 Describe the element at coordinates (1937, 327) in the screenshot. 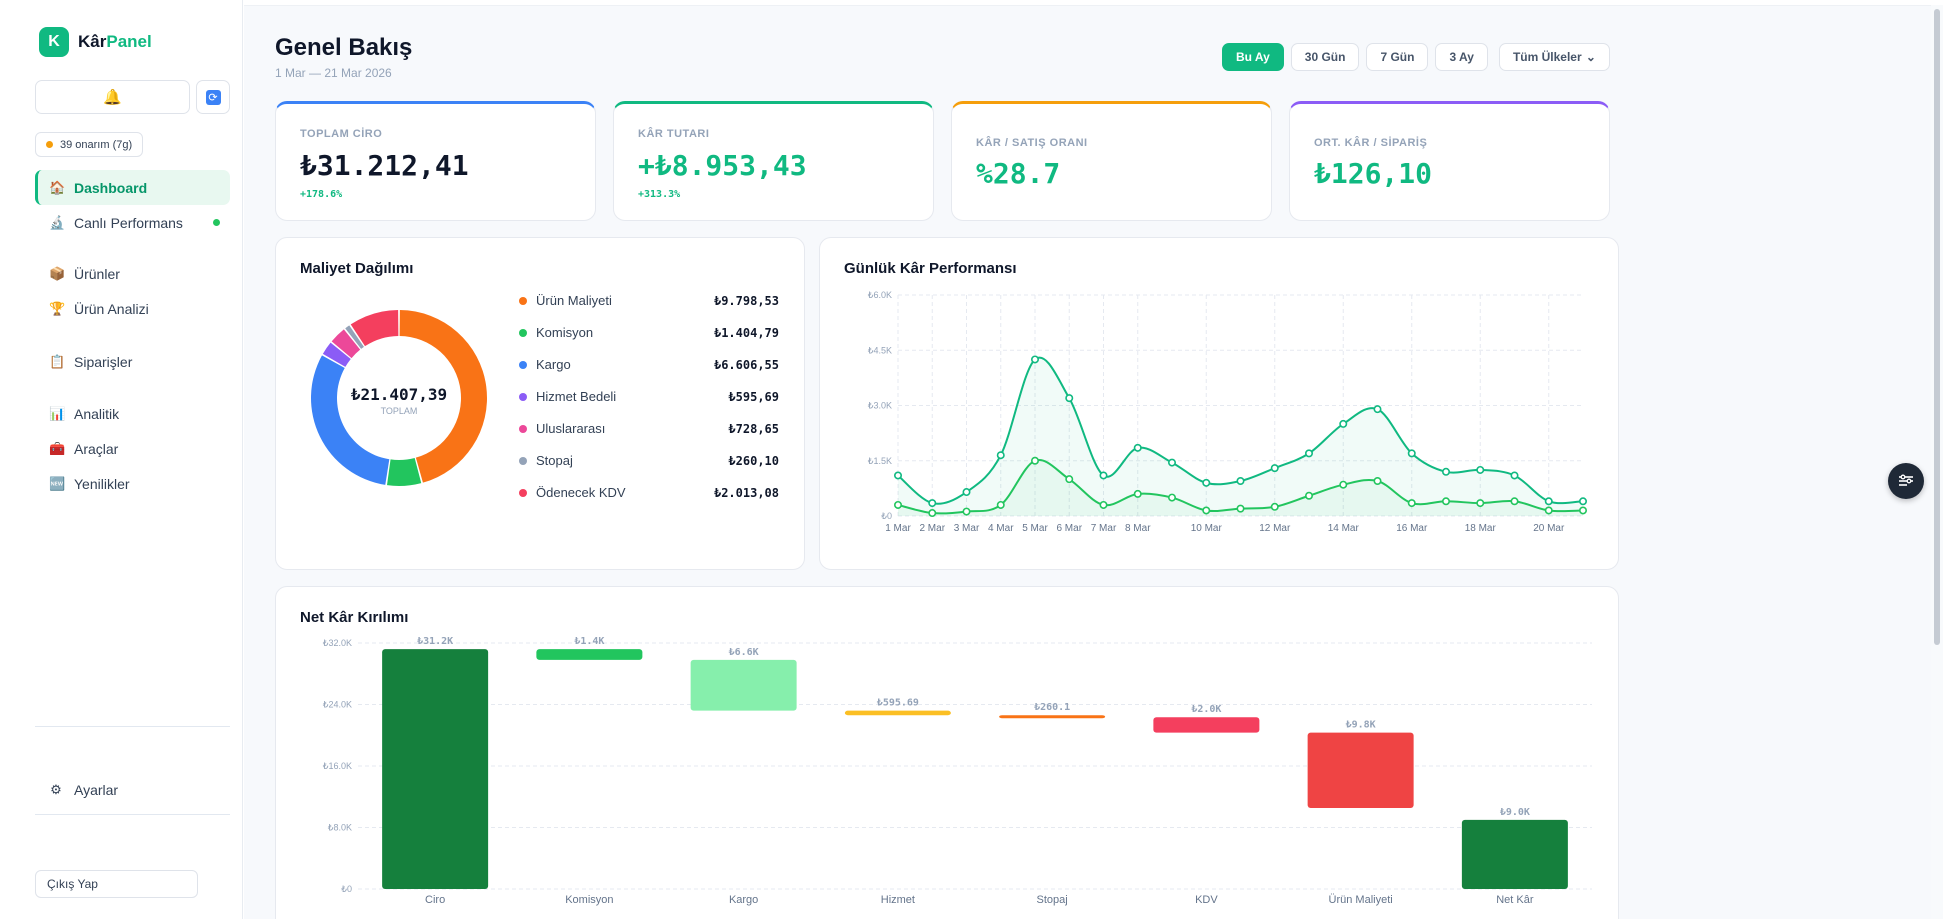

I see `scrollbar-thumb` at that location.